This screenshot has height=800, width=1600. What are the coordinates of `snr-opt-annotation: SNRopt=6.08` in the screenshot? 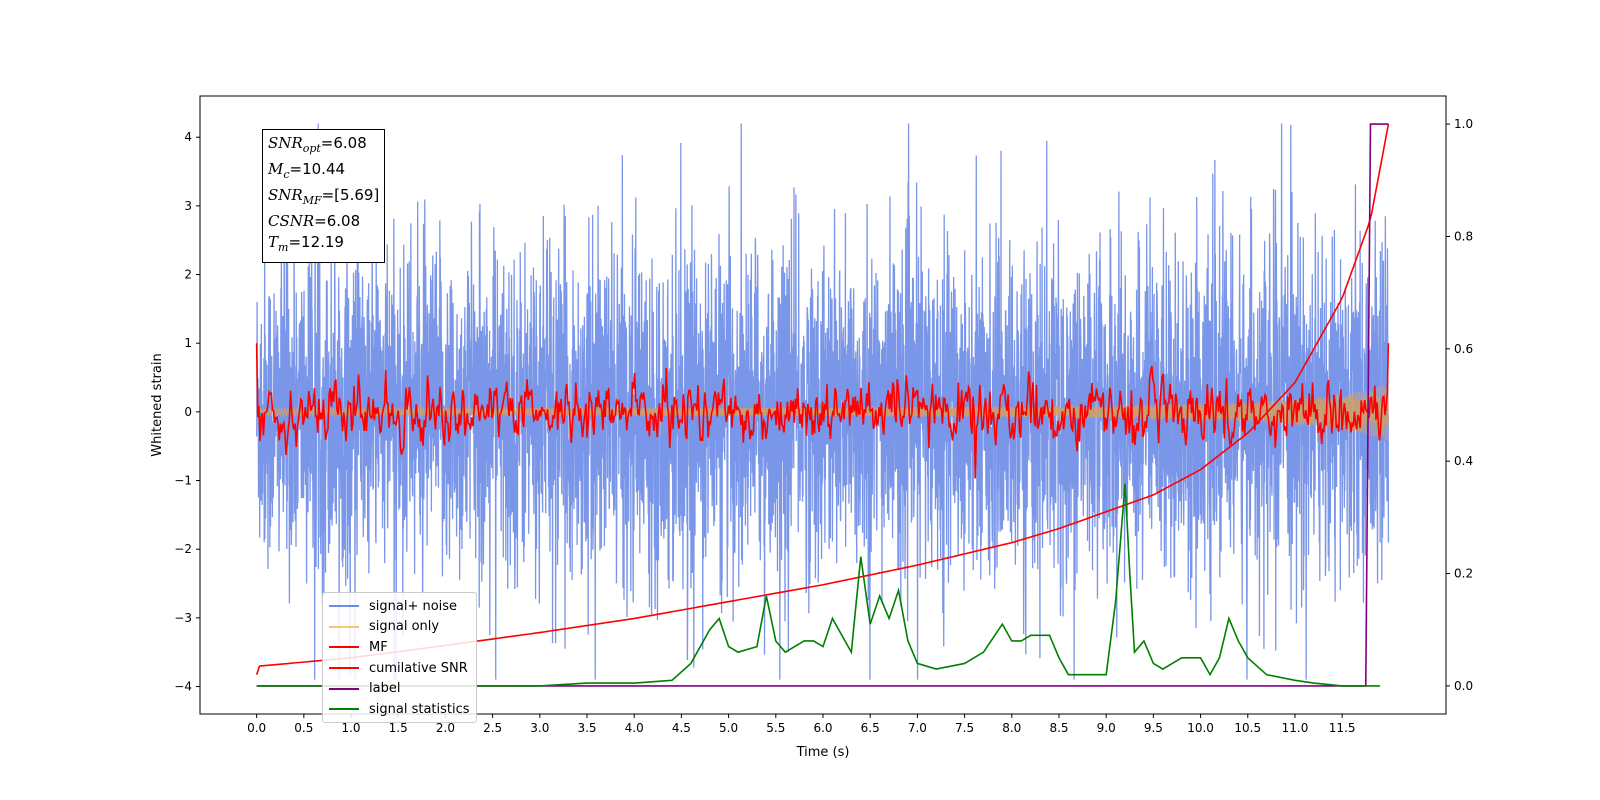 It's located at (317, 144).